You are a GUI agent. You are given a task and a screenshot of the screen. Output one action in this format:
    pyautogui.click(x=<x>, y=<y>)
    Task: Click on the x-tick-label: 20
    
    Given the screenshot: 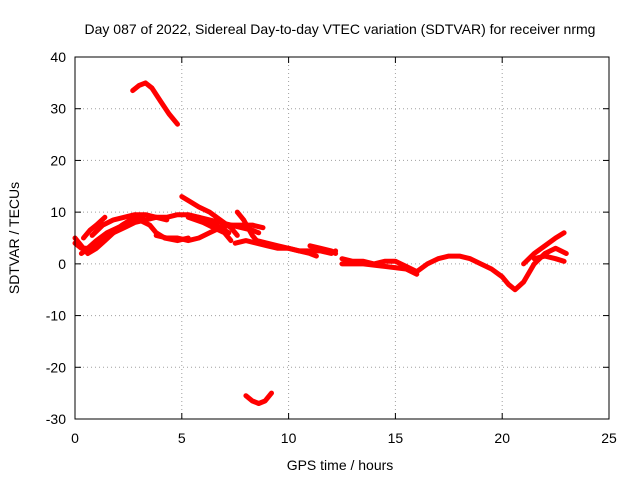 What is the action you would take?
    pyautogui.click(x=502, y=438)
    